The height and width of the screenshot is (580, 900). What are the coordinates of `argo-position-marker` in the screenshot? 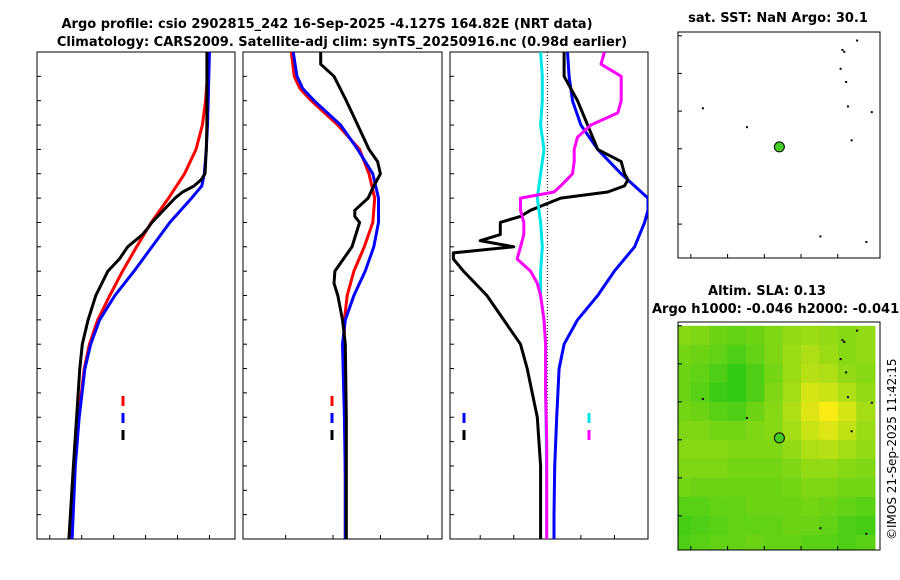 It's located at (779, 438).